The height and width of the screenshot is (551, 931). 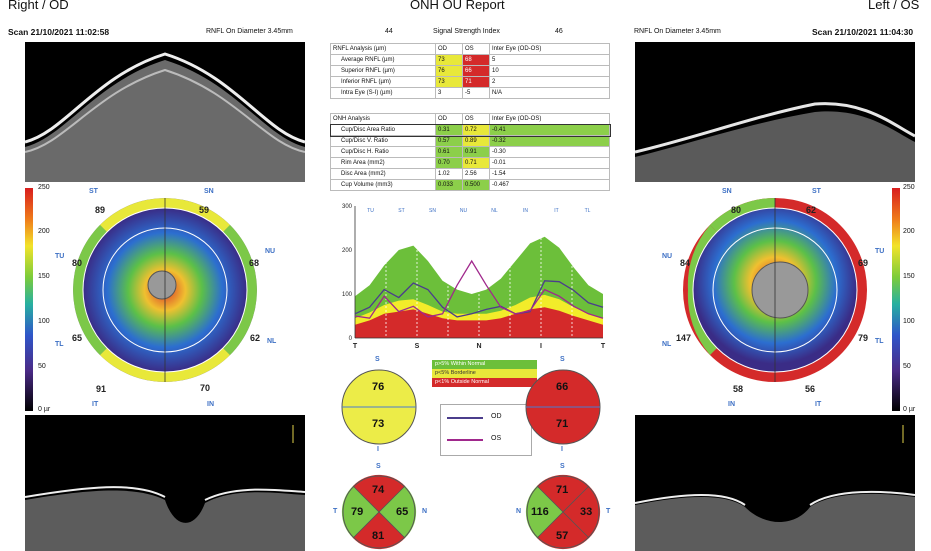 I want to click on sector-label-nl: NL, so click(x=272, y=341).